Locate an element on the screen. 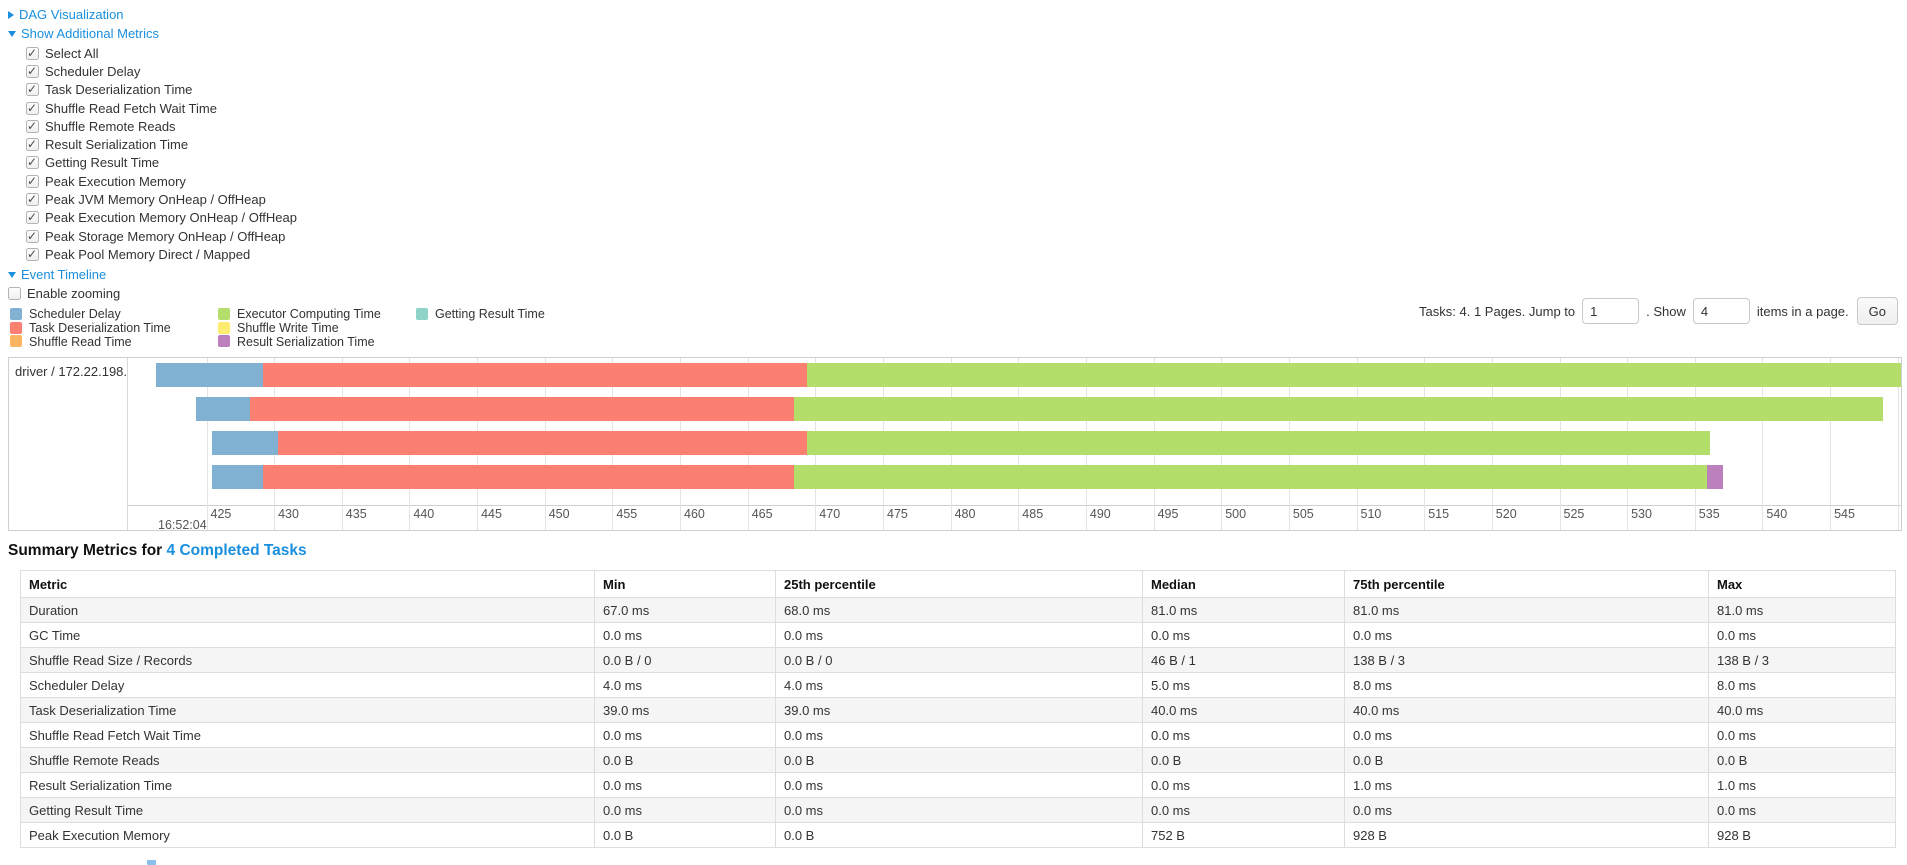  metric-checkbox-row: Peak Execution Memory OnHeap / OffHeap is located at coordinates (161, 218).